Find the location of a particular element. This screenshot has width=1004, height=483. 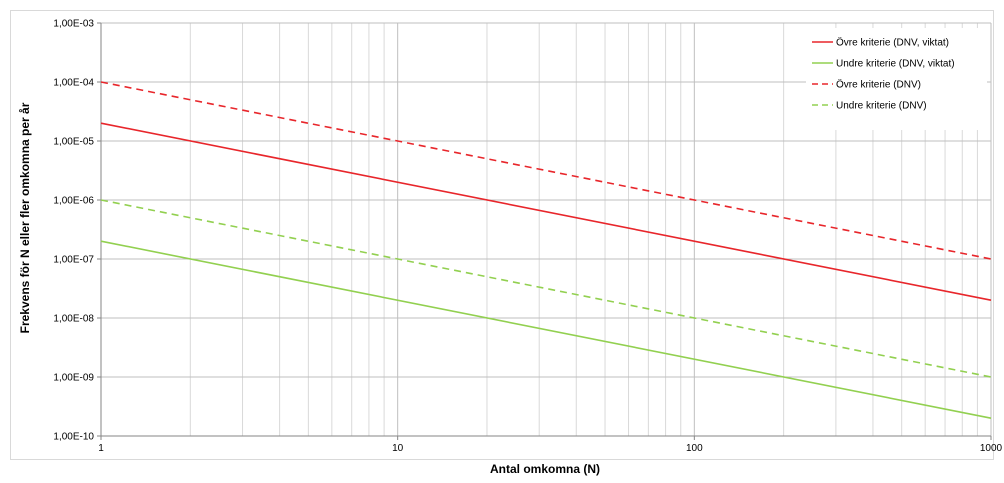

x-tick-label: 1000 is located at coordinates (991, 448).